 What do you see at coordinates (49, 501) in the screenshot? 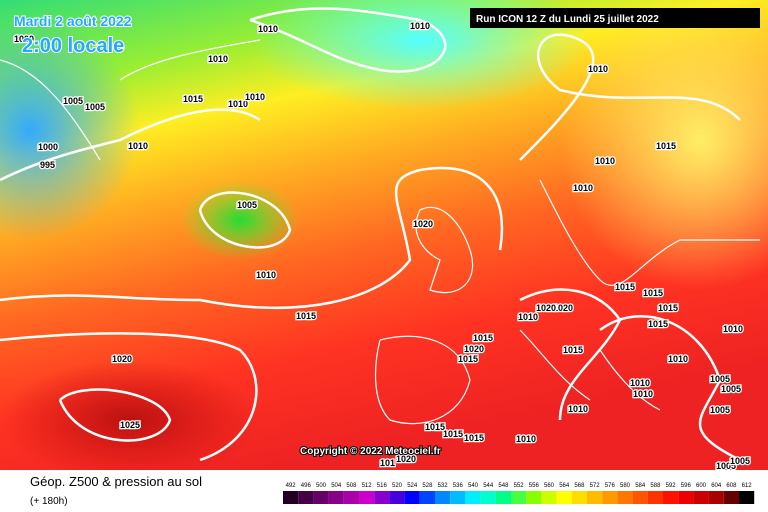
I see `lead-time: (+ 180h)` at bounding box center [49, 501].